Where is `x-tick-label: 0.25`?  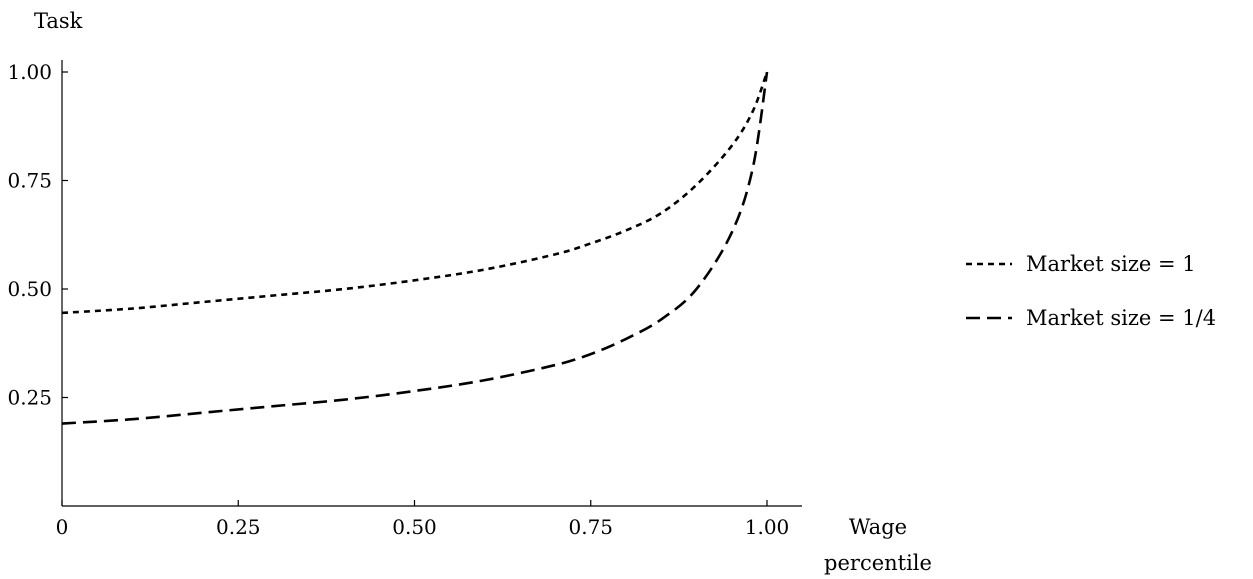 x-tick-label: 0.25 is located at coordinates (238, 527).